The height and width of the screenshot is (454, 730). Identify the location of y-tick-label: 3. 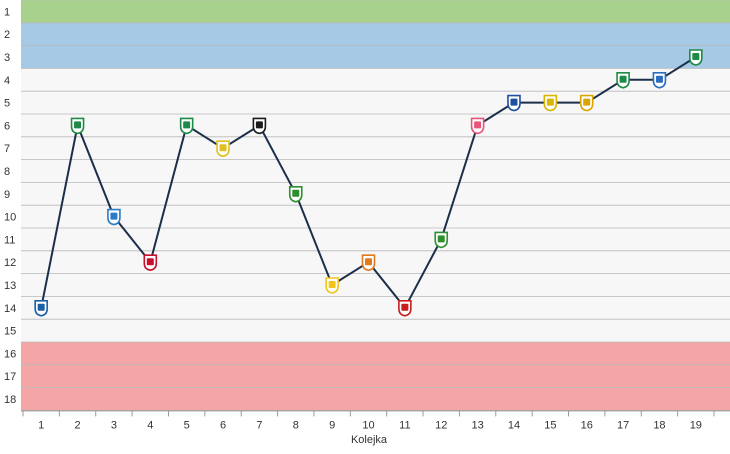
(7, 58).